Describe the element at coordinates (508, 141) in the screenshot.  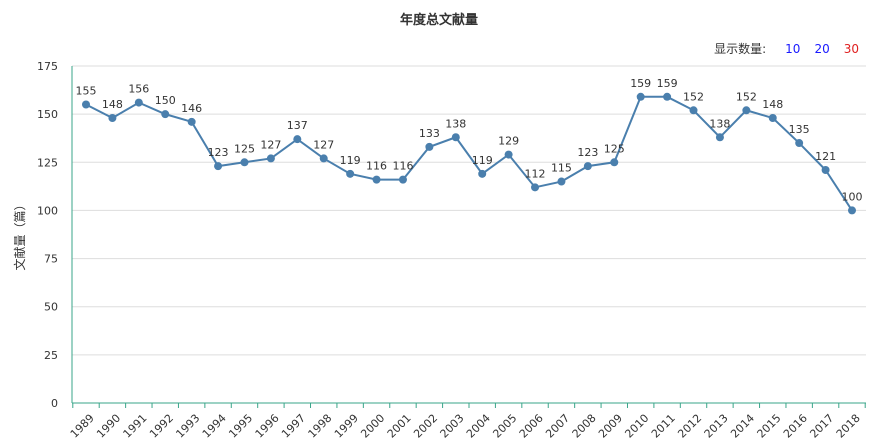
I see `data-label: 129` at that location.